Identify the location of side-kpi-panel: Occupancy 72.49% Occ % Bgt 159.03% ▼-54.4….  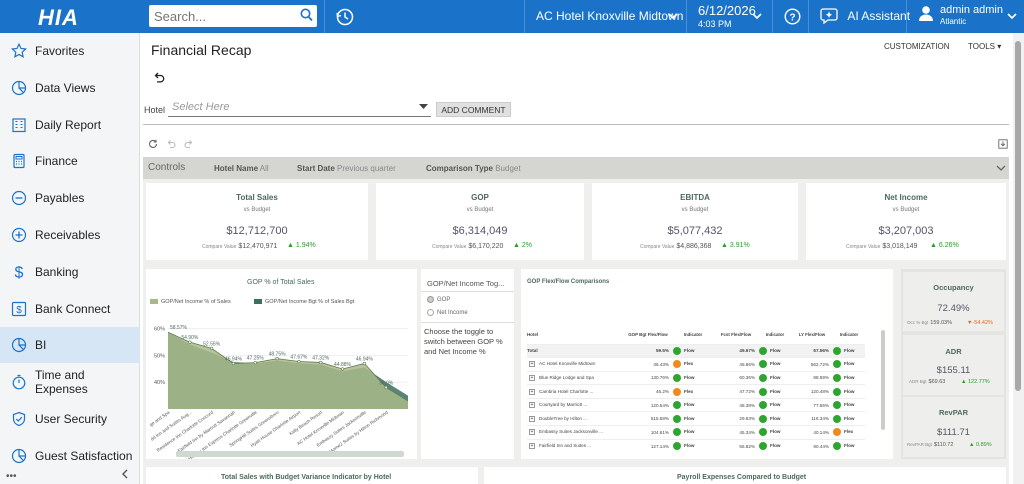
(953, 364).